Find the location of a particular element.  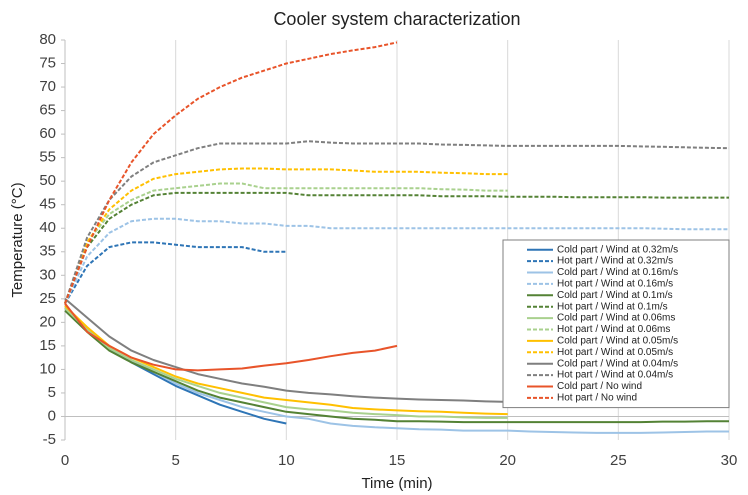

legend-label: Cold part / Wind at 0.06ms is located at coordinates (616, 318).